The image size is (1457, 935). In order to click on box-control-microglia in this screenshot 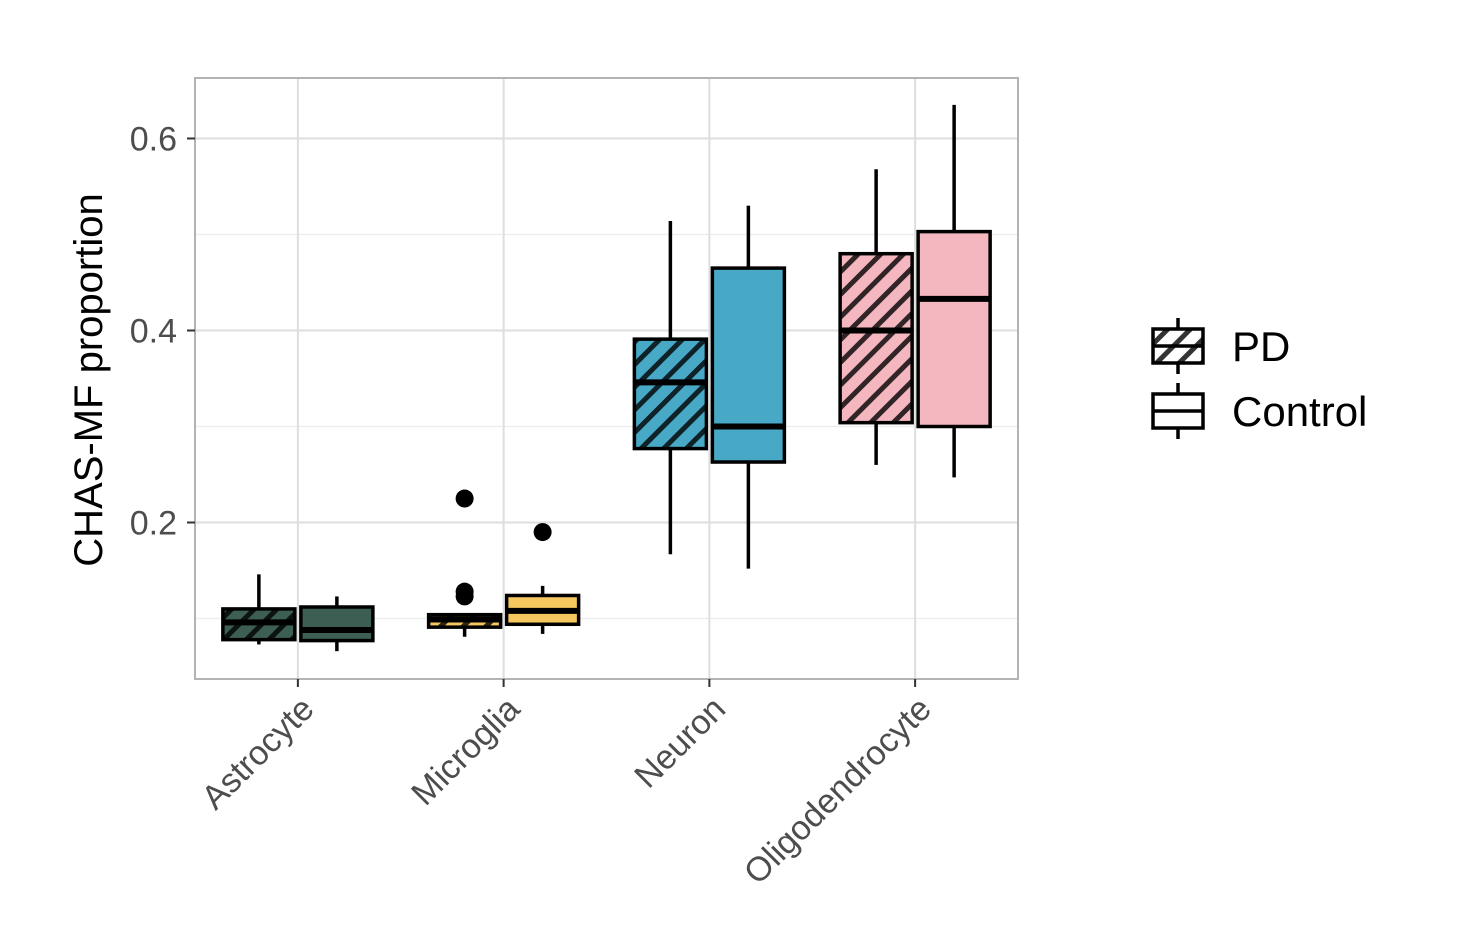, I will do `click(542, 578)`.